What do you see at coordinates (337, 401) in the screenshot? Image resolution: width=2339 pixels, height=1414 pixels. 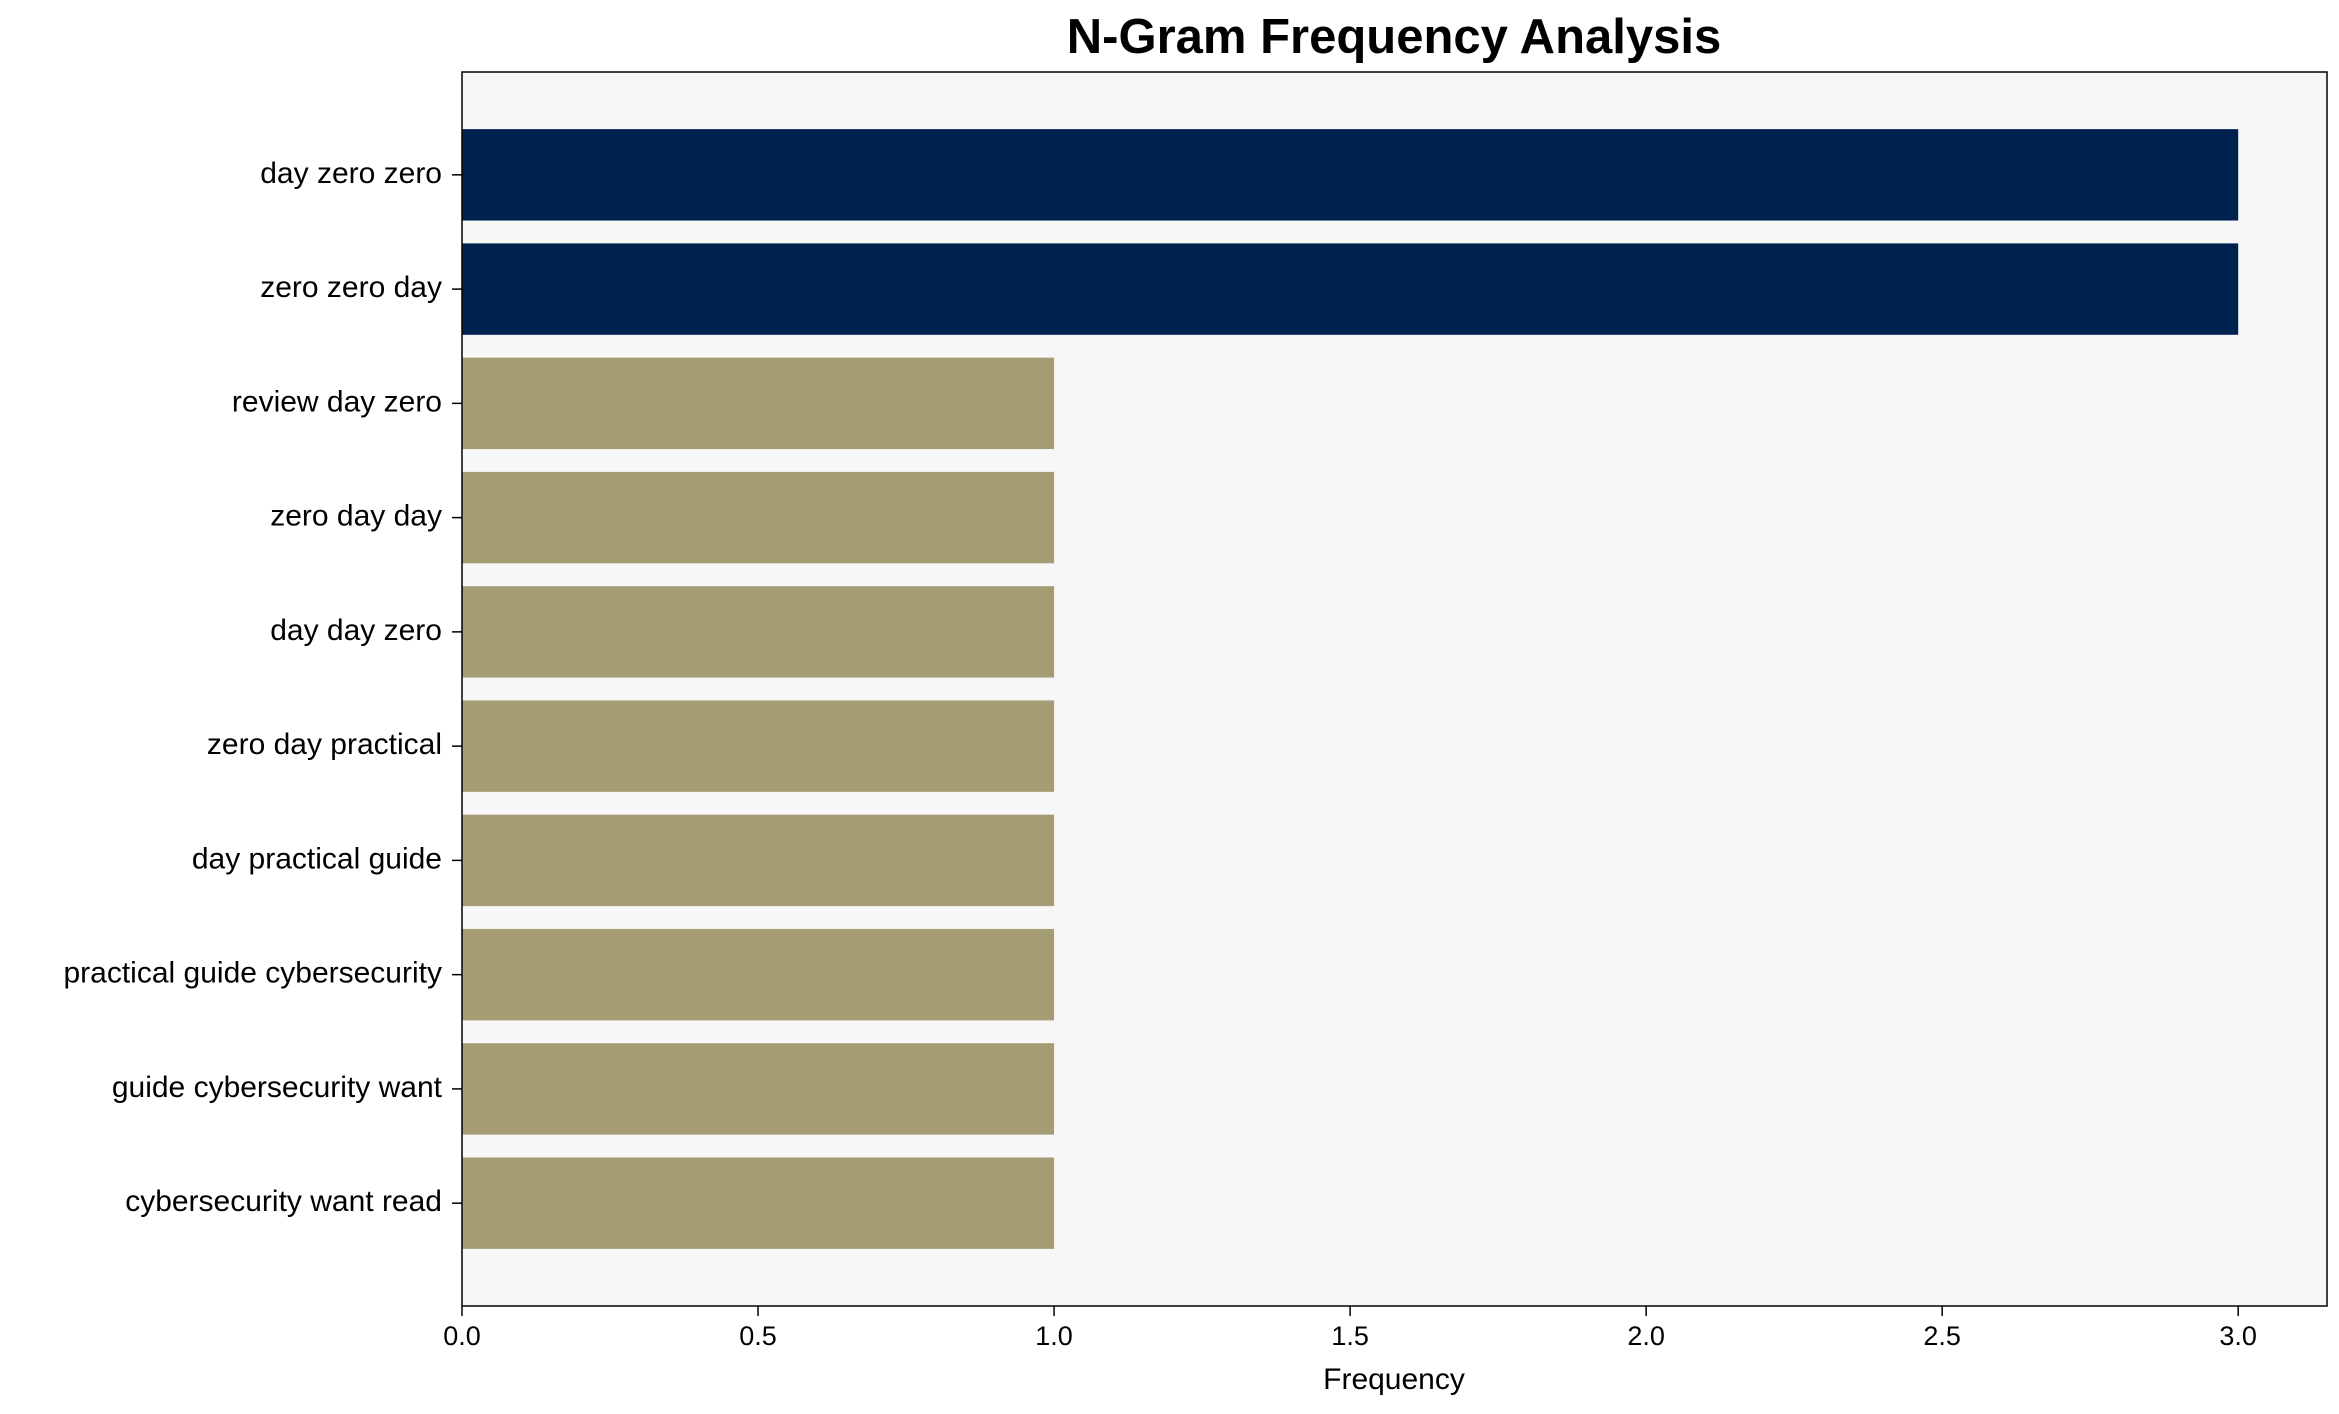 I see `y-tick-label: review day zero` at bounding box center [337, 401].